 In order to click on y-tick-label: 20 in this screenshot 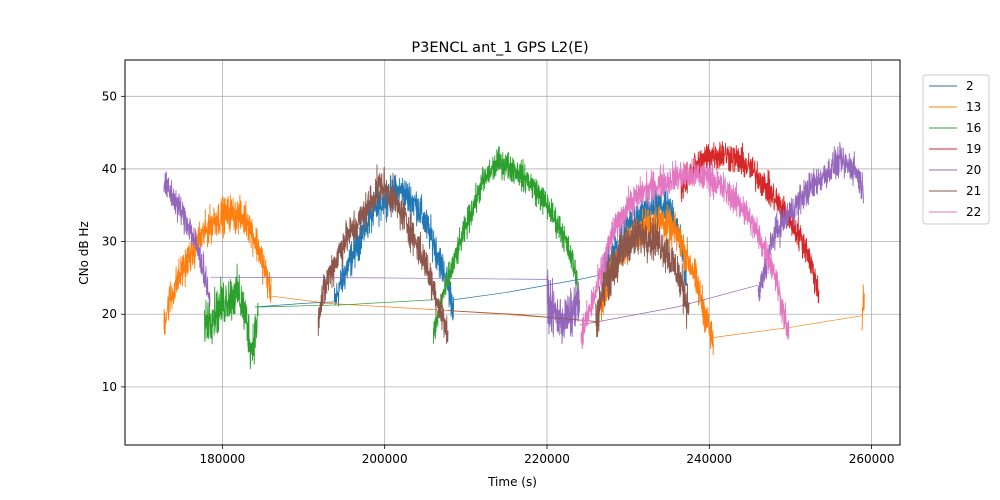, I will do `click(109, 314)`.